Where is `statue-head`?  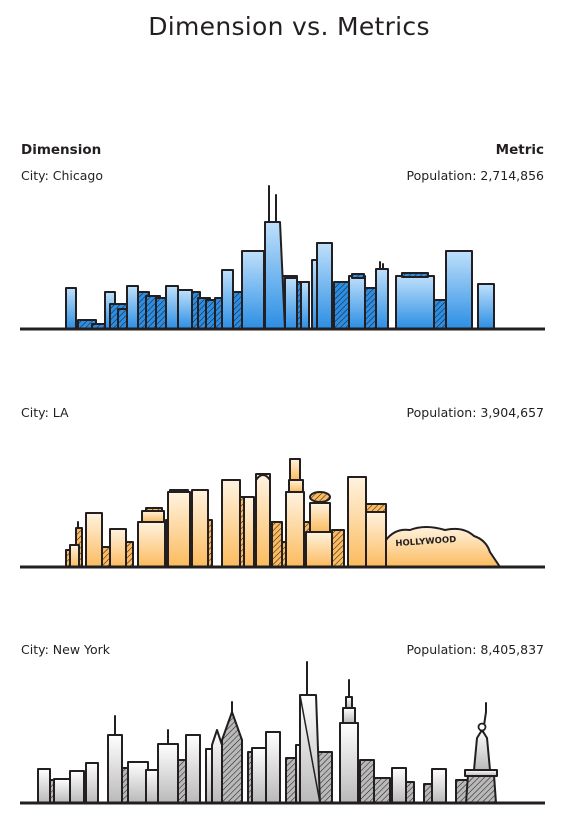
statue-head is located at coordinates (482, 727).